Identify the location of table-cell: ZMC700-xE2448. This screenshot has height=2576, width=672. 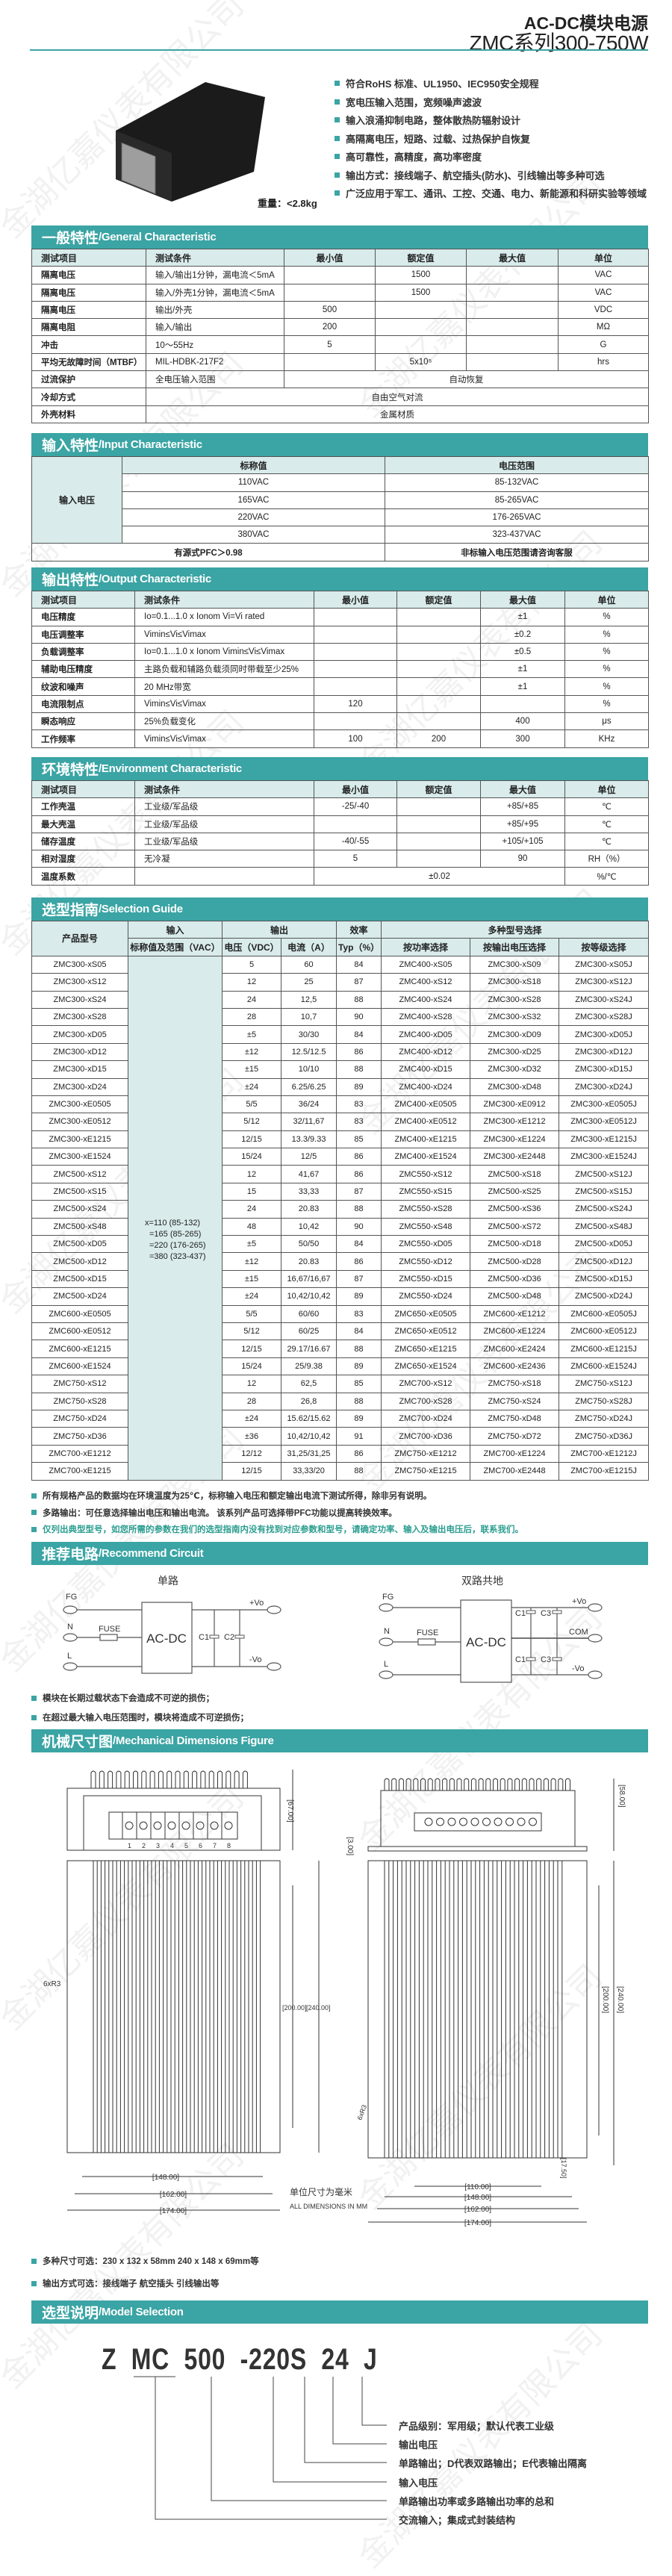
(515, 1471).